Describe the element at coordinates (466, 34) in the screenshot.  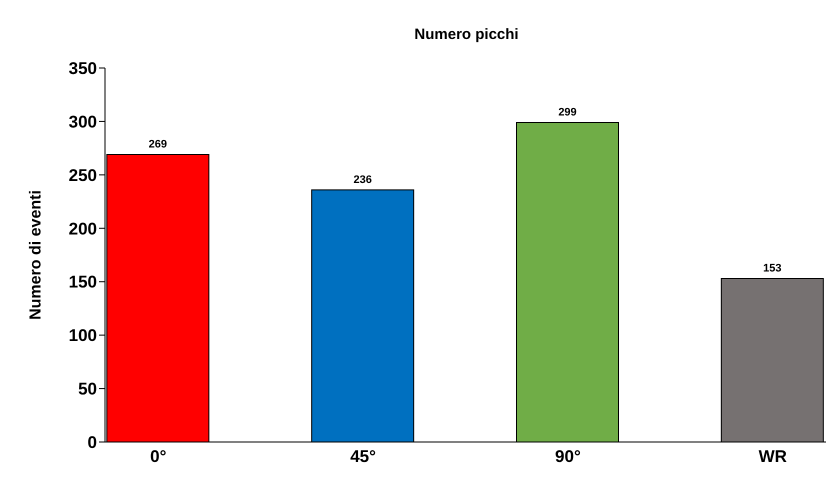
I see `chart-title: Numero picchi` at that location.